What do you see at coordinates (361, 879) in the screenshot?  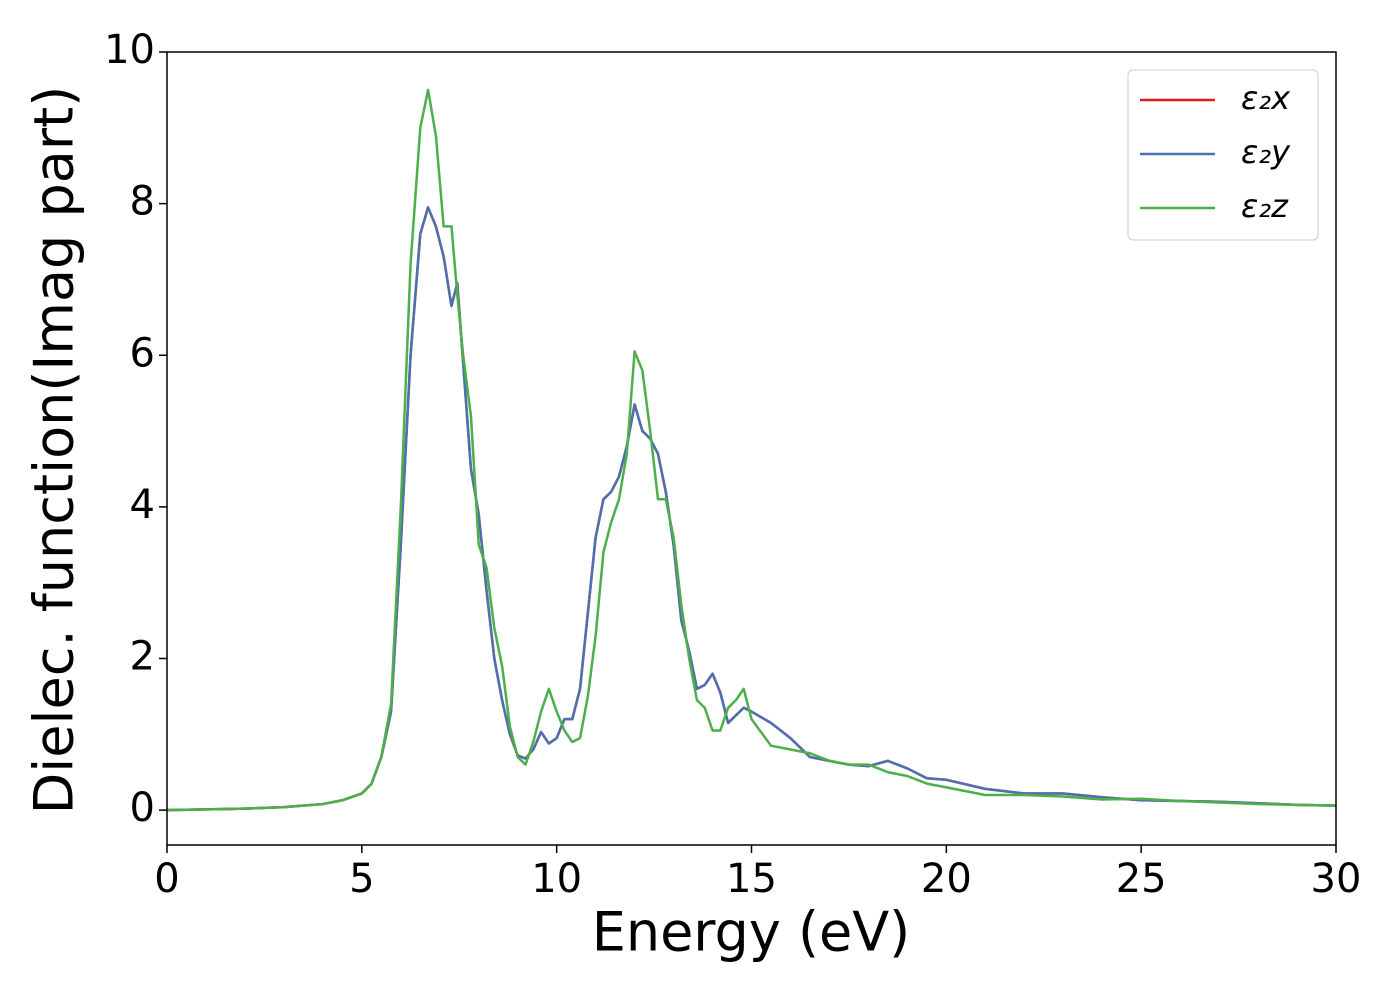 I see `x-tick-label: 5` at bounding box center [361, 879].